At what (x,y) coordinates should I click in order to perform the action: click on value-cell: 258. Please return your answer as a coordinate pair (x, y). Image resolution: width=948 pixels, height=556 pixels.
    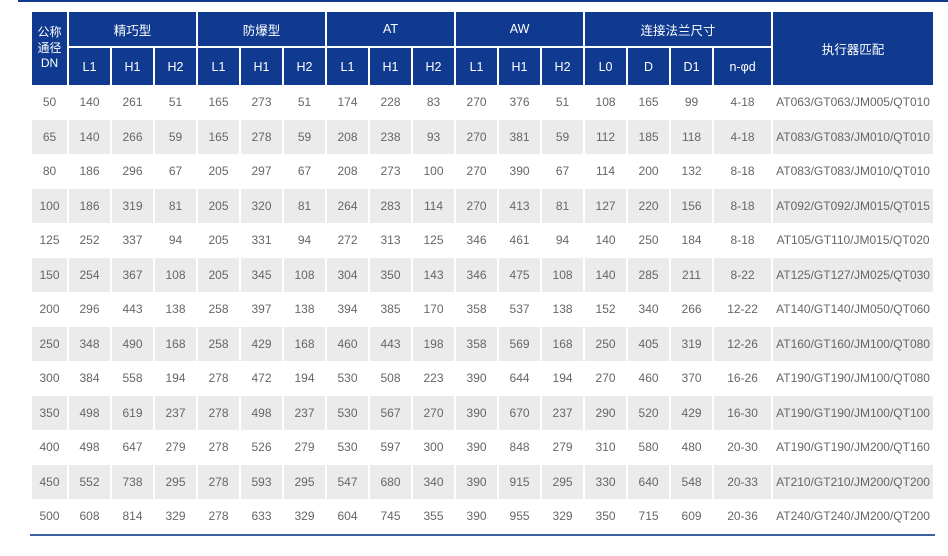
    Looking at the image, I should click on (218, 309).